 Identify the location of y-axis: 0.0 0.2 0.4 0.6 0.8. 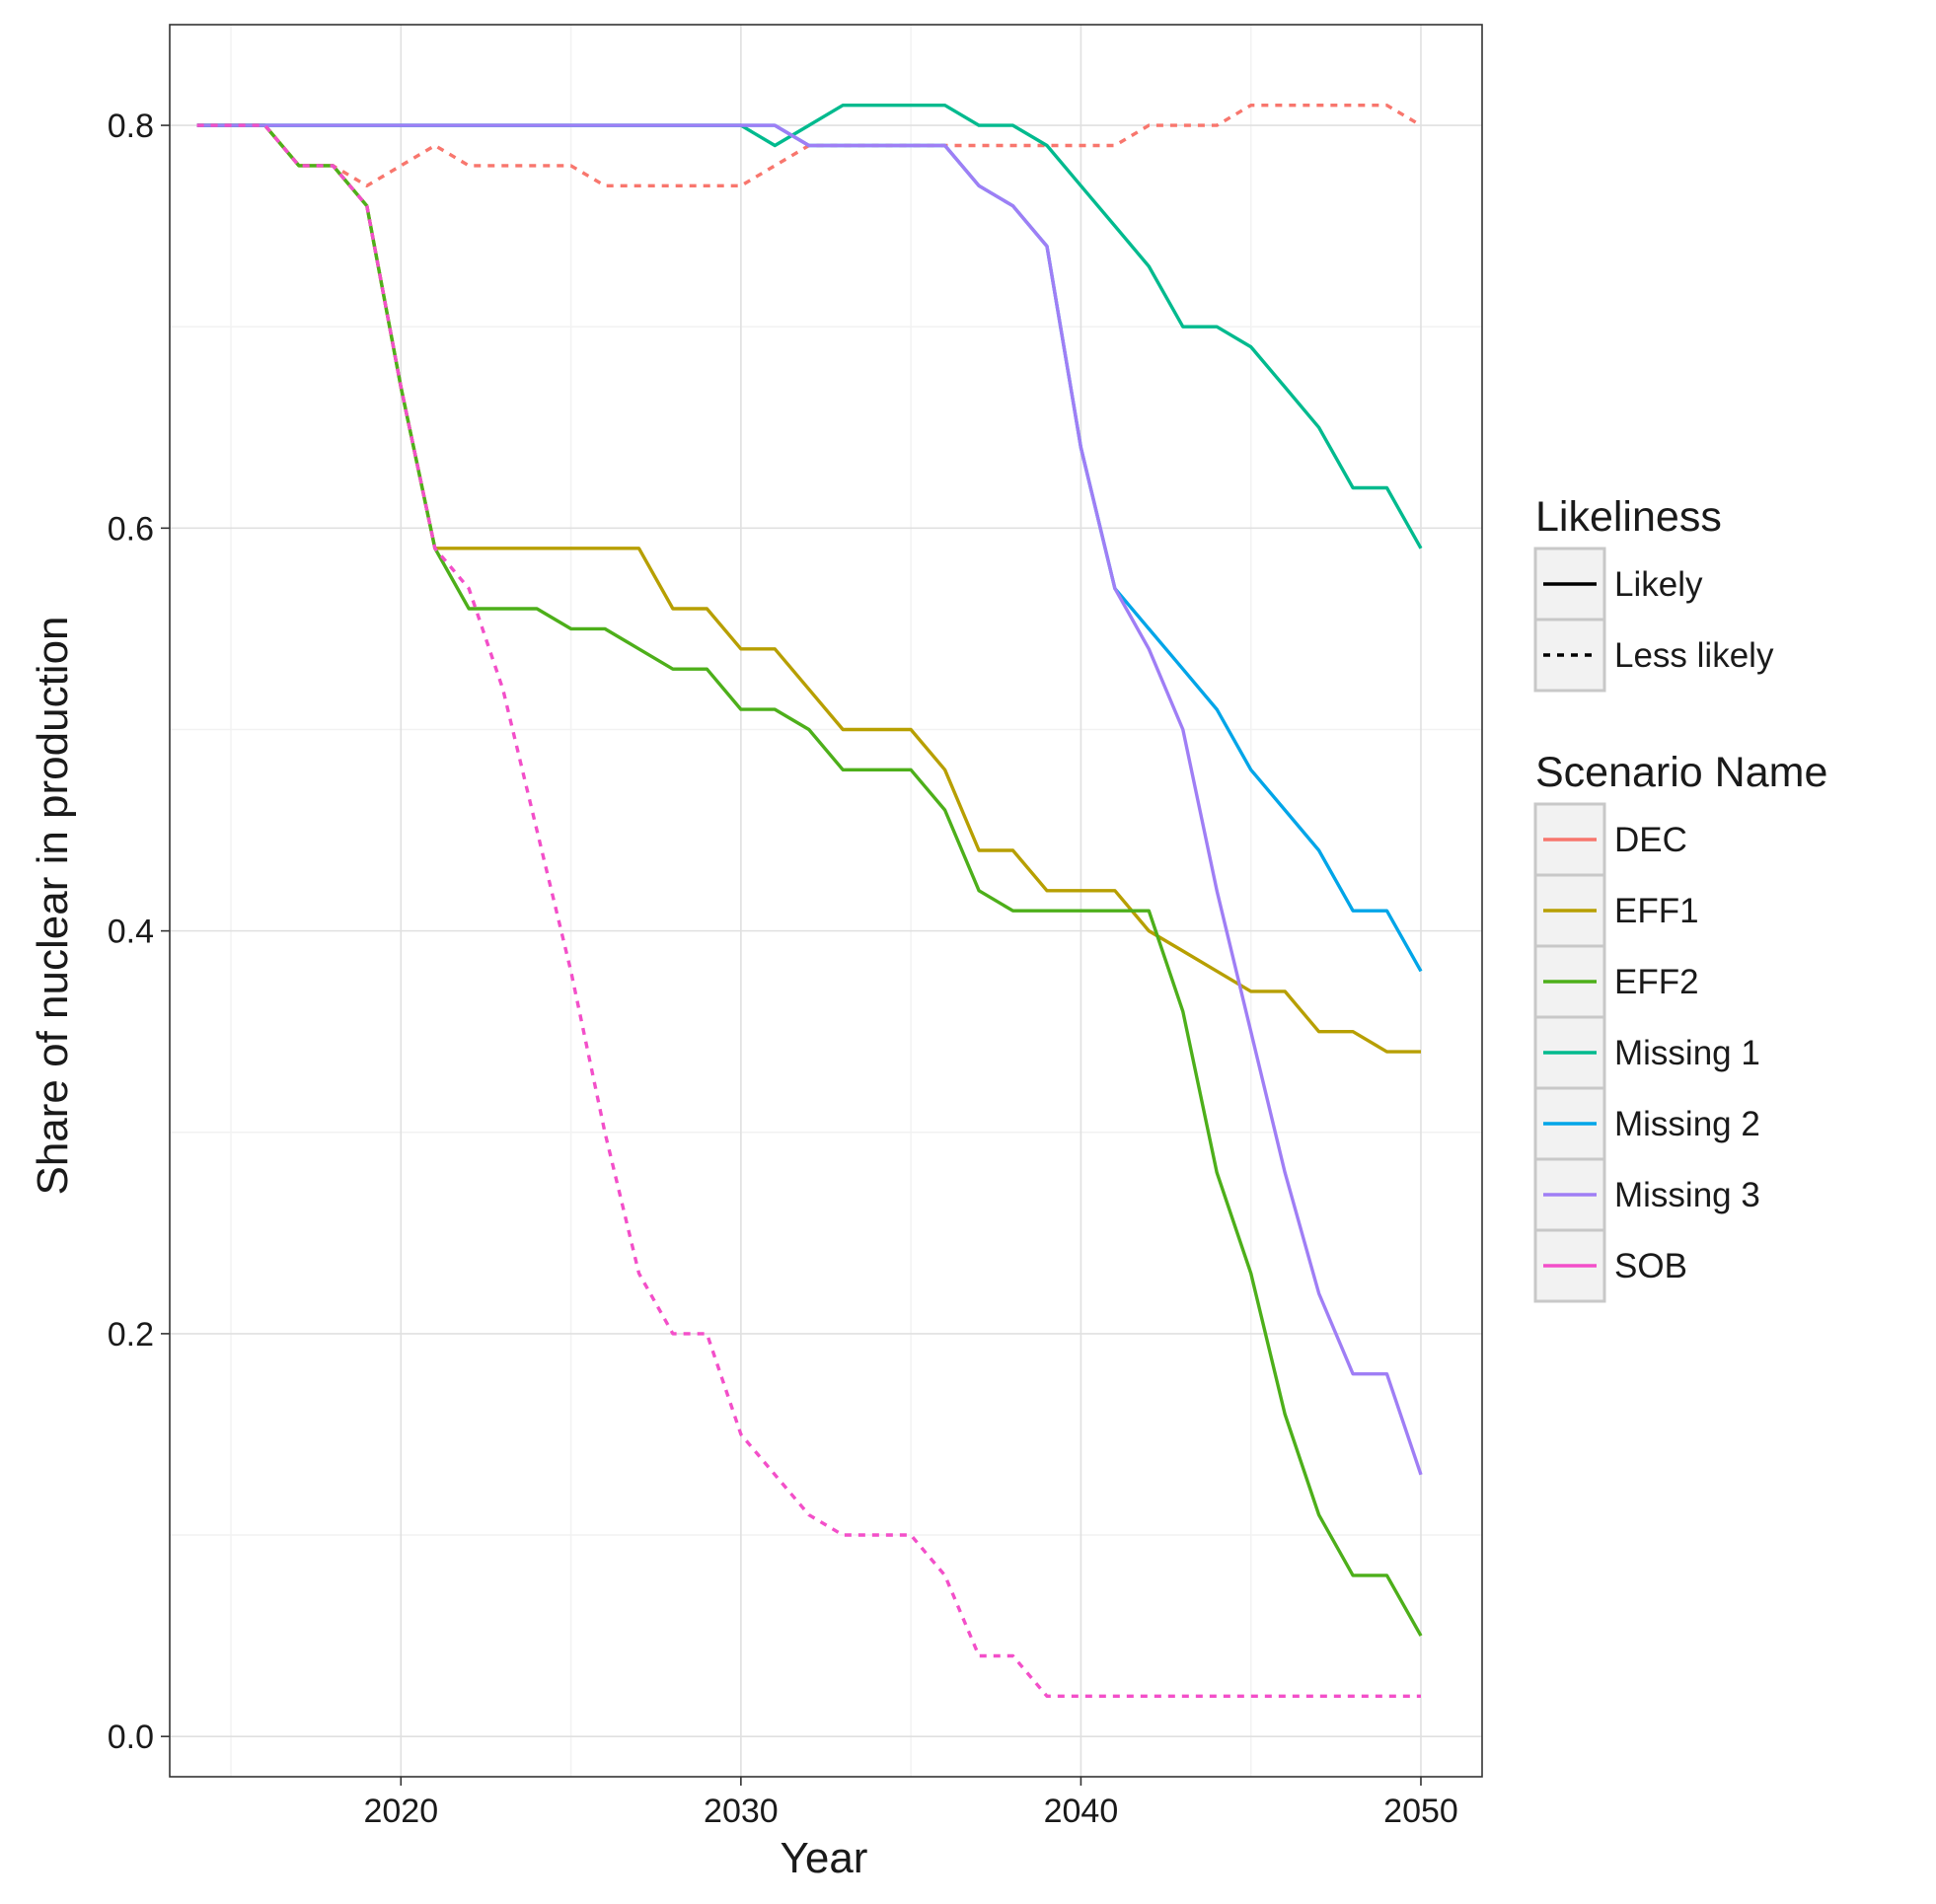
(139, 932).